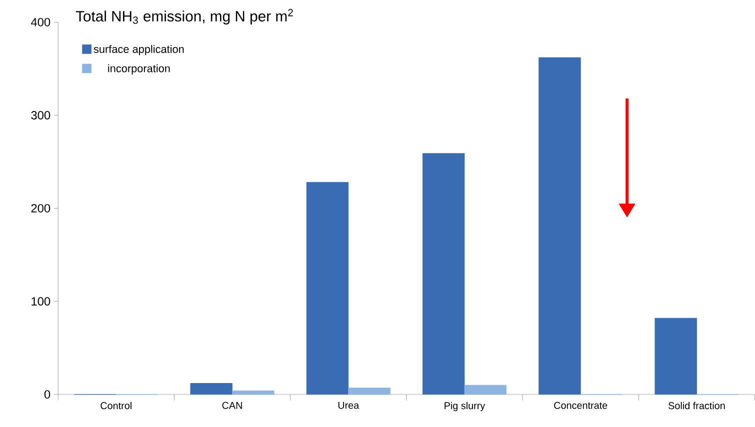 The image size is (755, 427). I want to click on chart-title: Total NH$_{3}$ emission, mg N per m$^{2}$, so click(184, 16).